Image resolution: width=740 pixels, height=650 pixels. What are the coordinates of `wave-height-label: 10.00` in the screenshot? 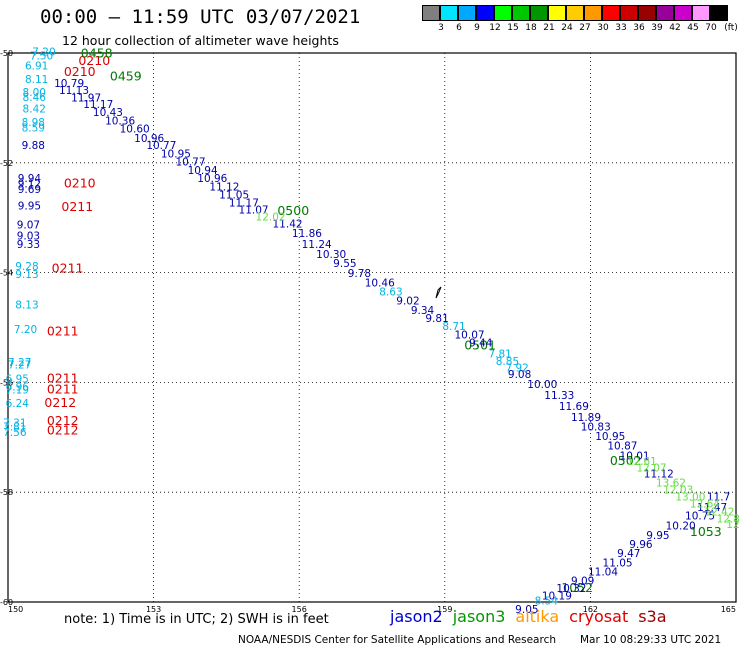 It's located at (542, 385).